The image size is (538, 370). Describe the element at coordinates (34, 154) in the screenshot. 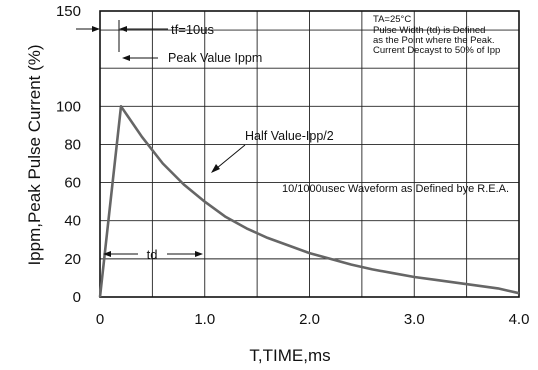

I see `y-axis-title: Ippm,Peak Pulse Current (%)` at that location.